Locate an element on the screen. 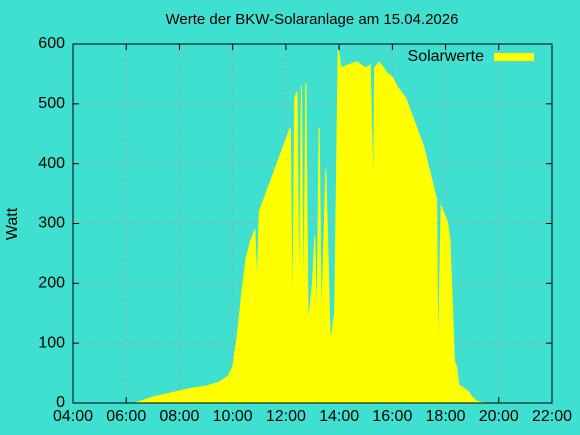 The height and width of the screenshot is (435, 580). x-tick-label: 08:00 is located at coordinates (179, 416).